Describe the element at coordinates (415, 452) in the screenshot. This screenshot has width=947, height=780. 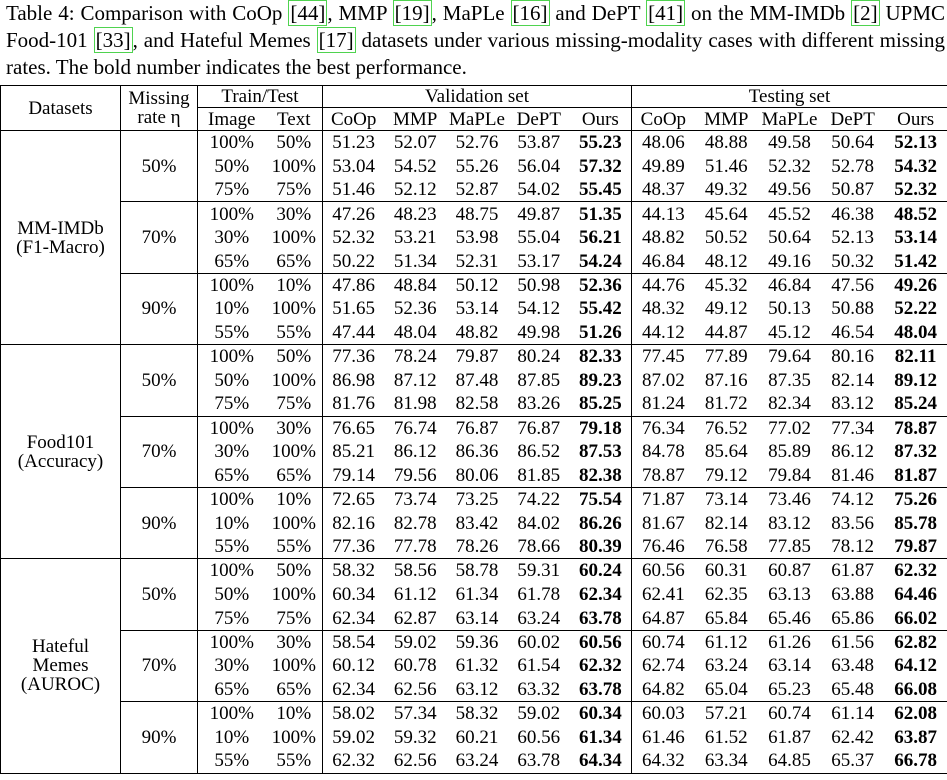
I see `score-cell: 86.12` at that location.